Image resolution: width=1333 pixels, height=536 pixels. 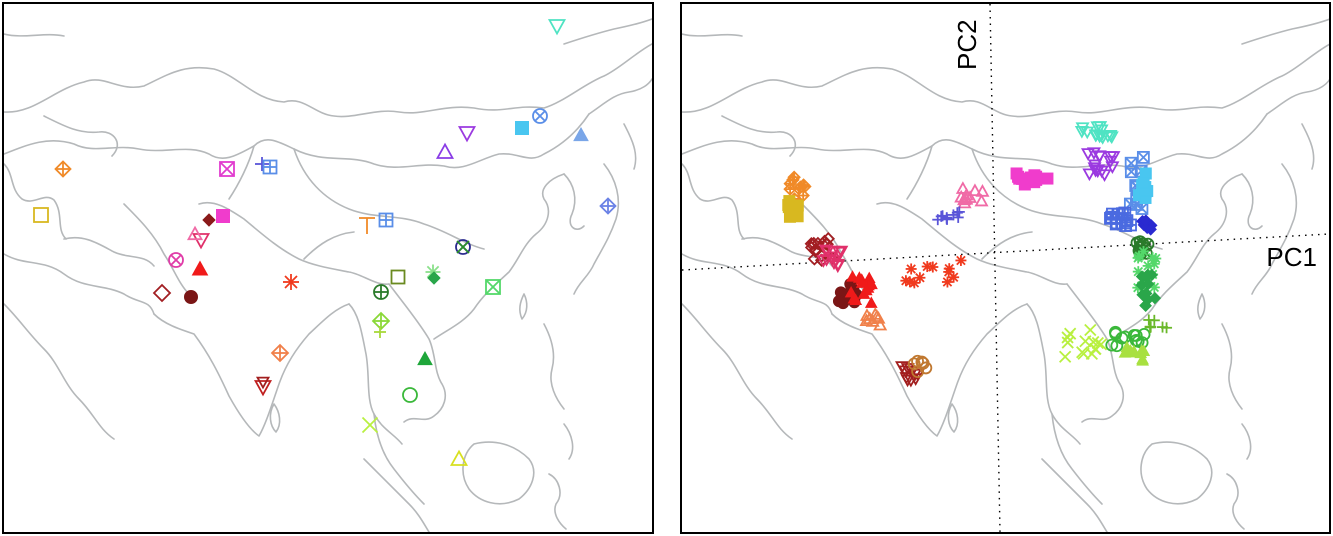 I want to click on marker-circle-x, so click(x=540, y=116).